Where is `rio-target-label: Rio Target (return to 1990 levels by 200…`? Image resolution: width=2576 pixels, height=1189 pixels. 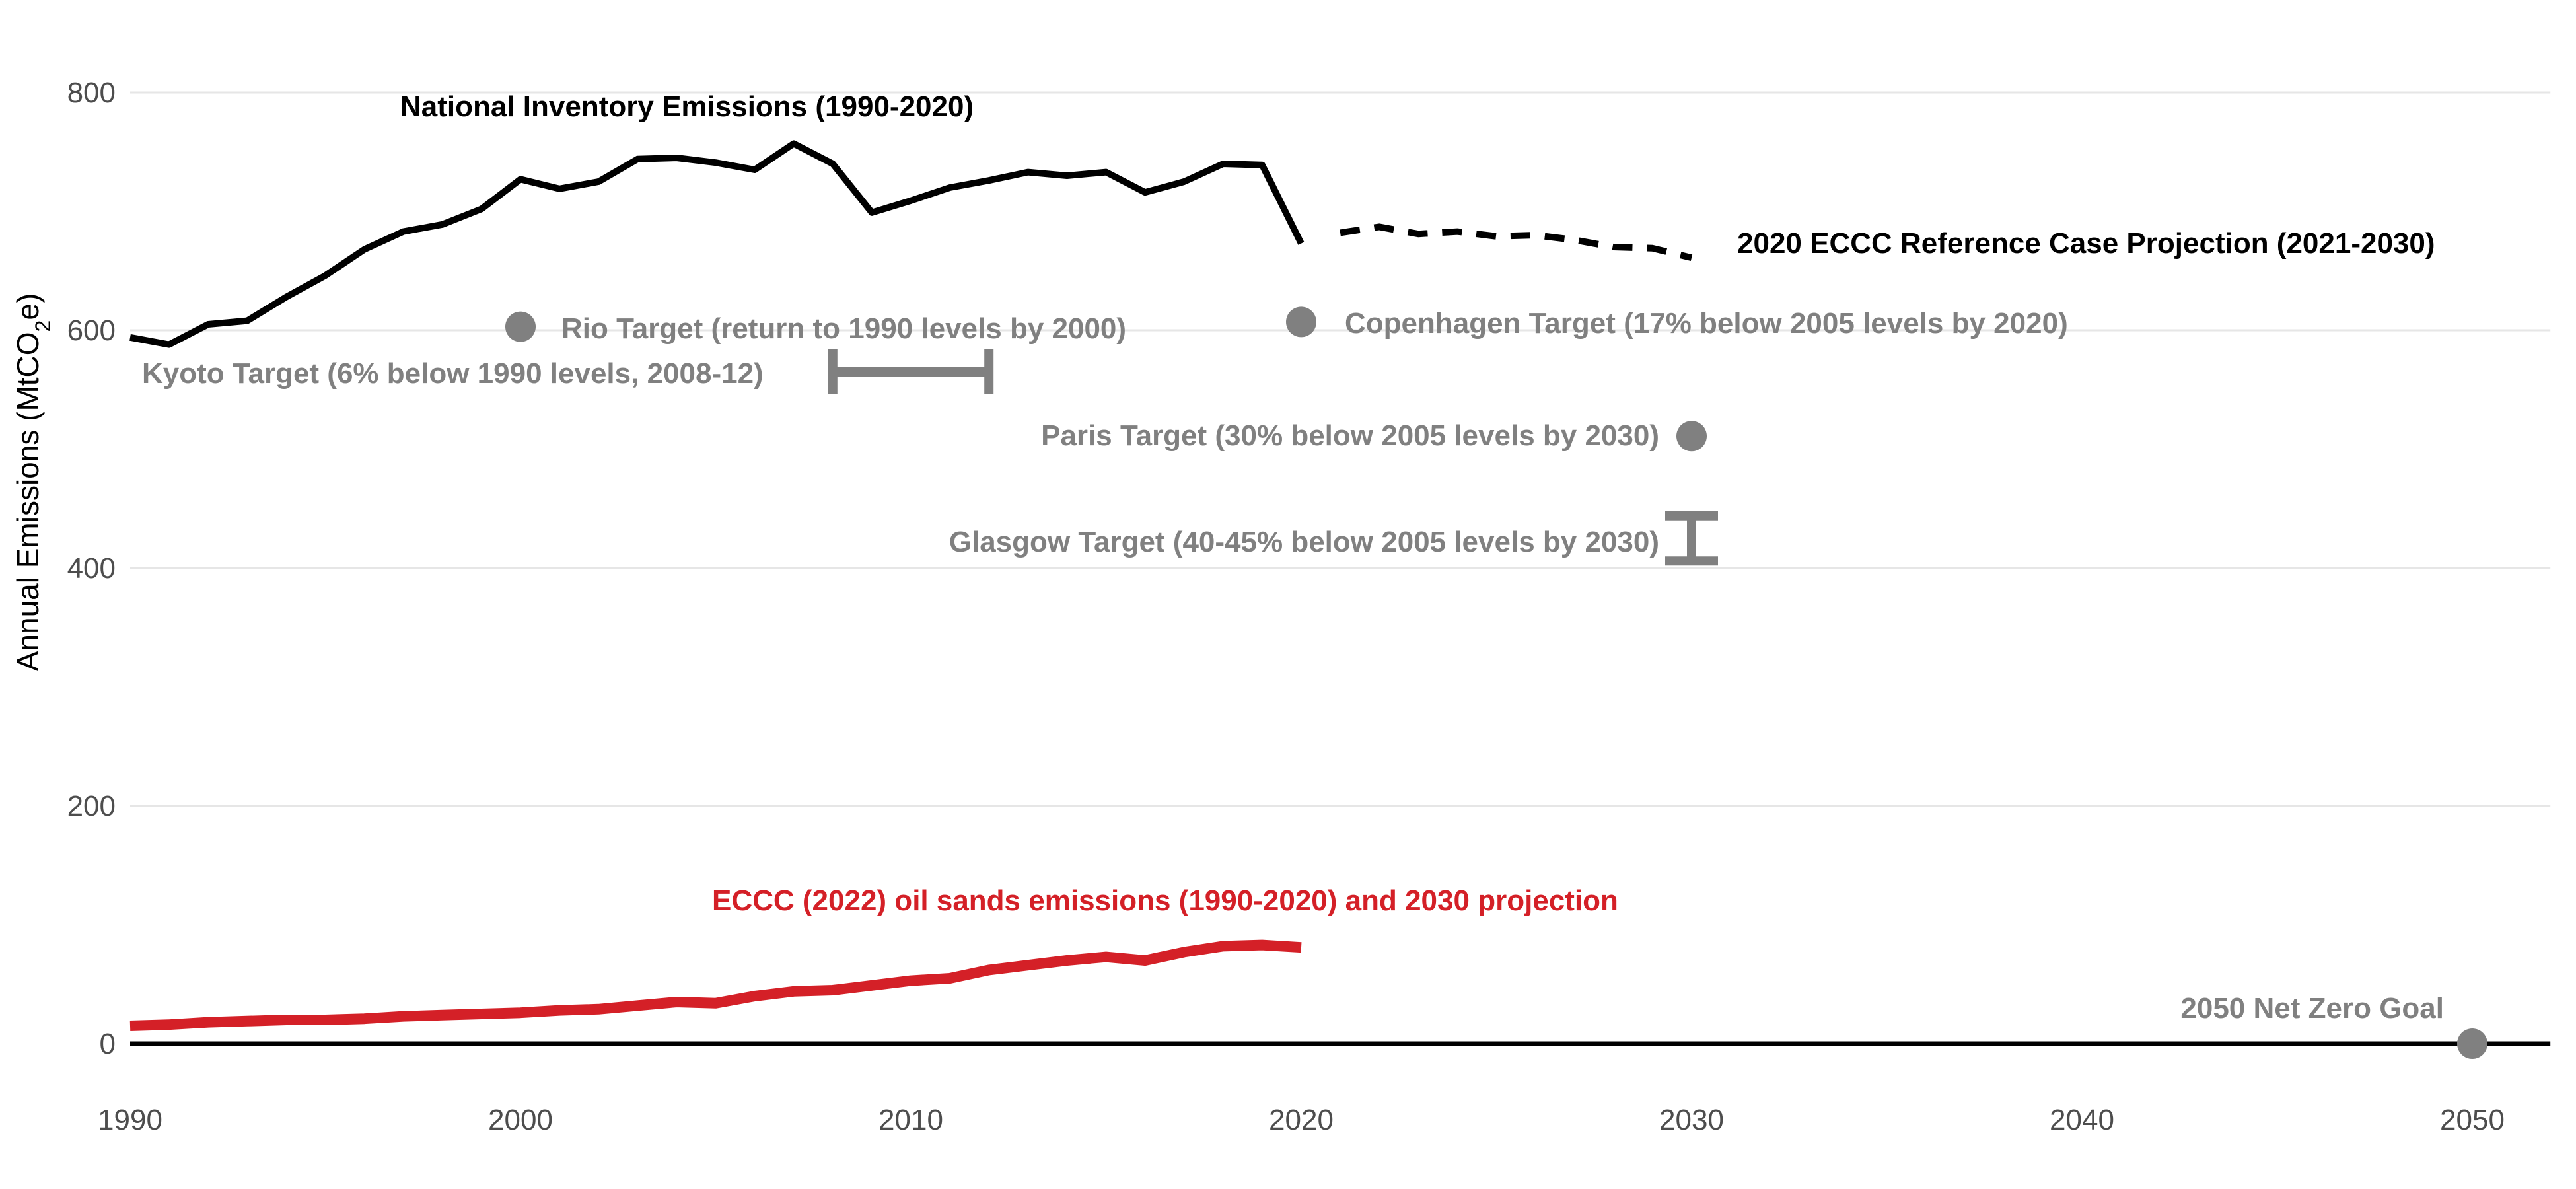
rio-target-label: Rio Target (return to 1990 levels by 200… is located at coordinates (843, 328).